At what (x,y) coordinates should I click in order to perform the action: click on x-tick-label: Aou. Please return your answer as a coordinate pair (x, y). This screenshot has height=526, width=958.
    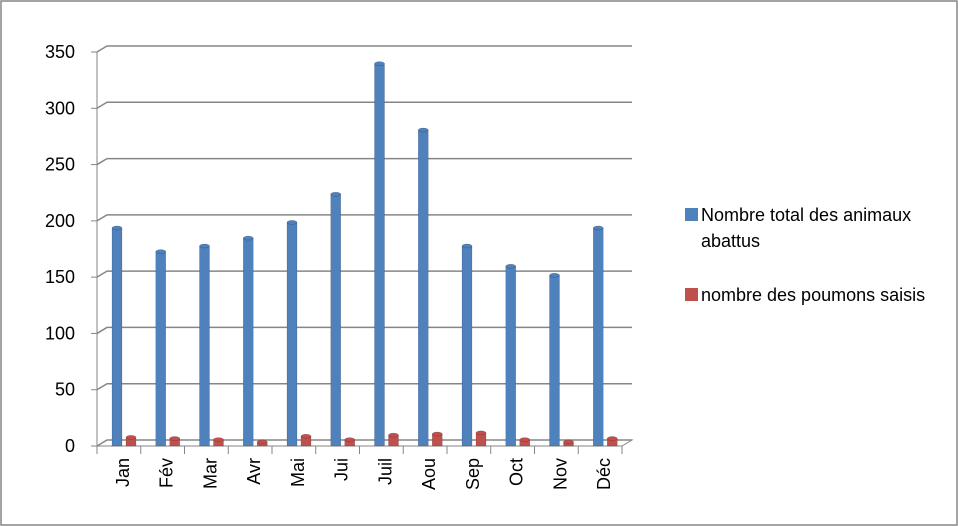
    Looking at the image, I should click on (429, 474).